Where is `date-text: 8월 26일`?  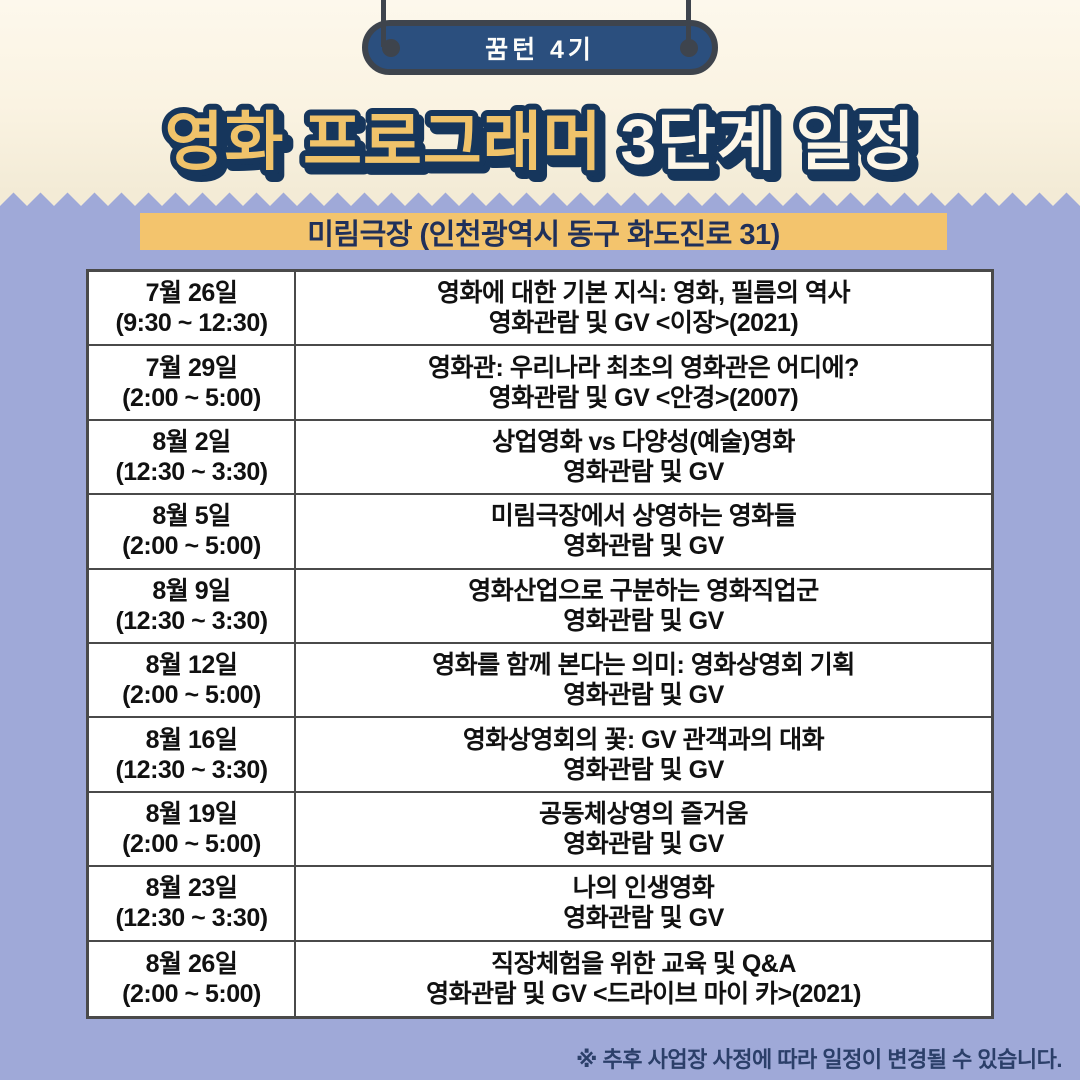
date-text: 8월 26일 is located at coordinates (191, 963).